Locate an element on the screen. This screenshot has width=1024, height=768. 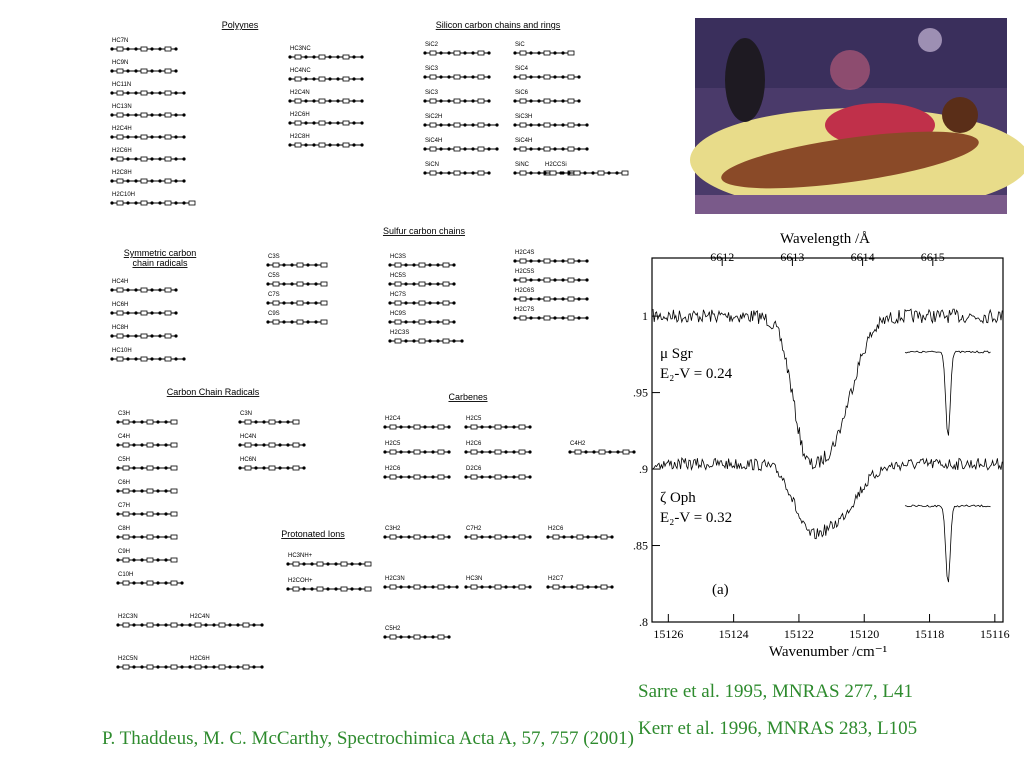
molecule-label: SiC2H is located at coordinates (433, 117).